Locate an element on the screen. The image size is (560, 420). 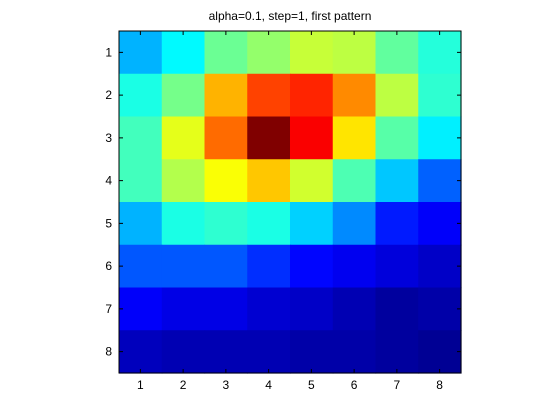
chart-title: alpha=0.1, step=1, first pattern is located at coordinates (290, 16).